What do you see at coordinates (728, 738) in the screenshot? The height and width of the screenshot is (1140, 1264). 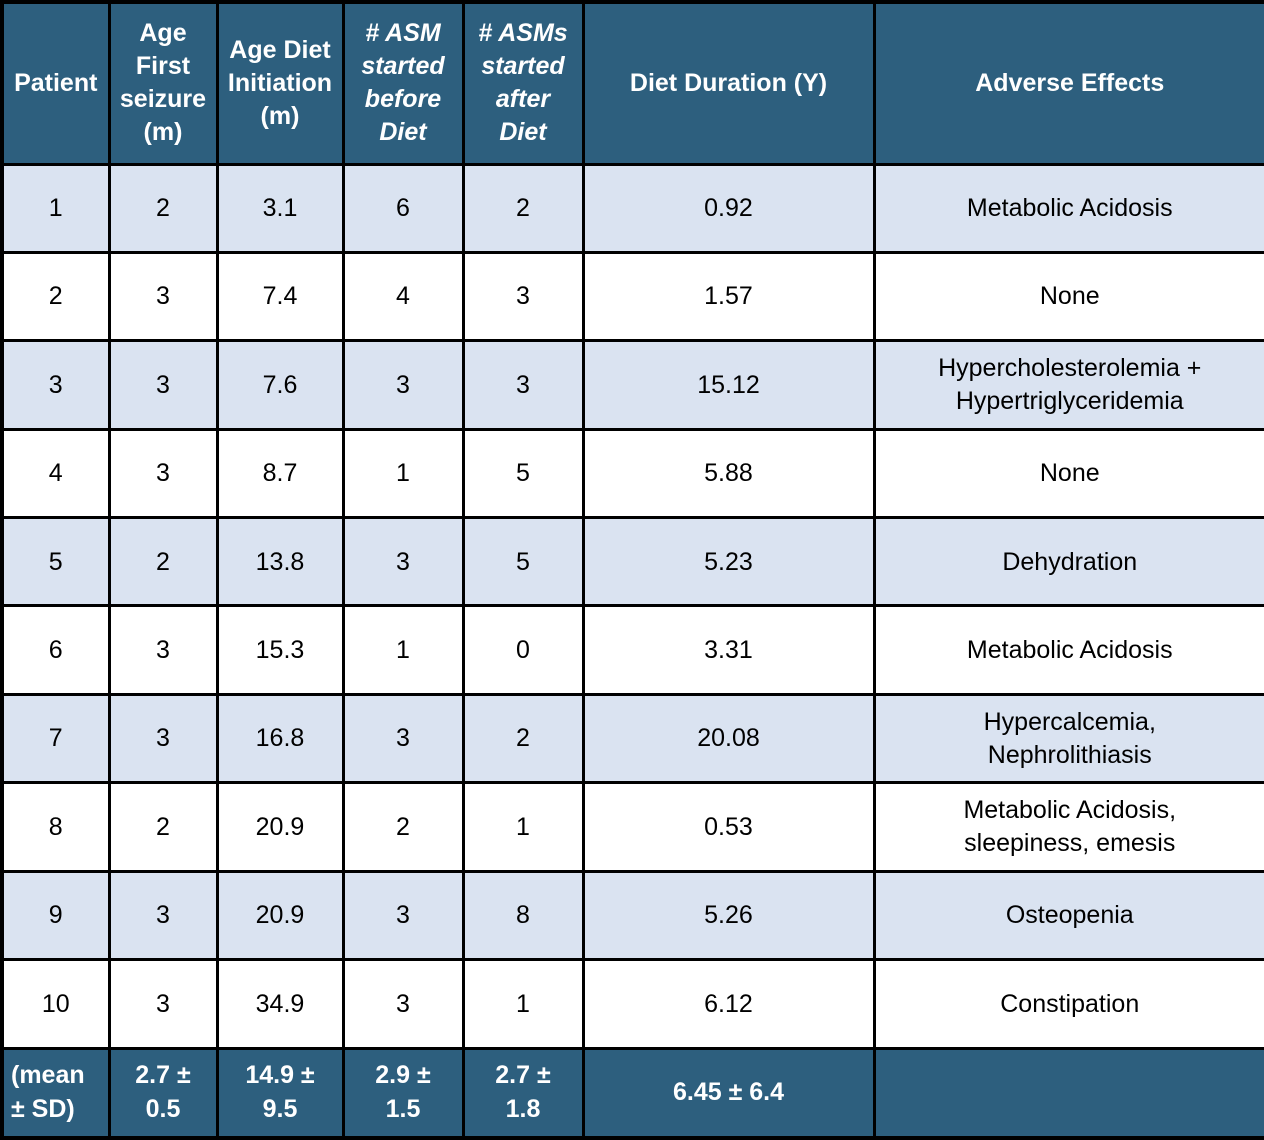 I see `cell-diet-duration: 20.08` at bounding box center [728, 738].